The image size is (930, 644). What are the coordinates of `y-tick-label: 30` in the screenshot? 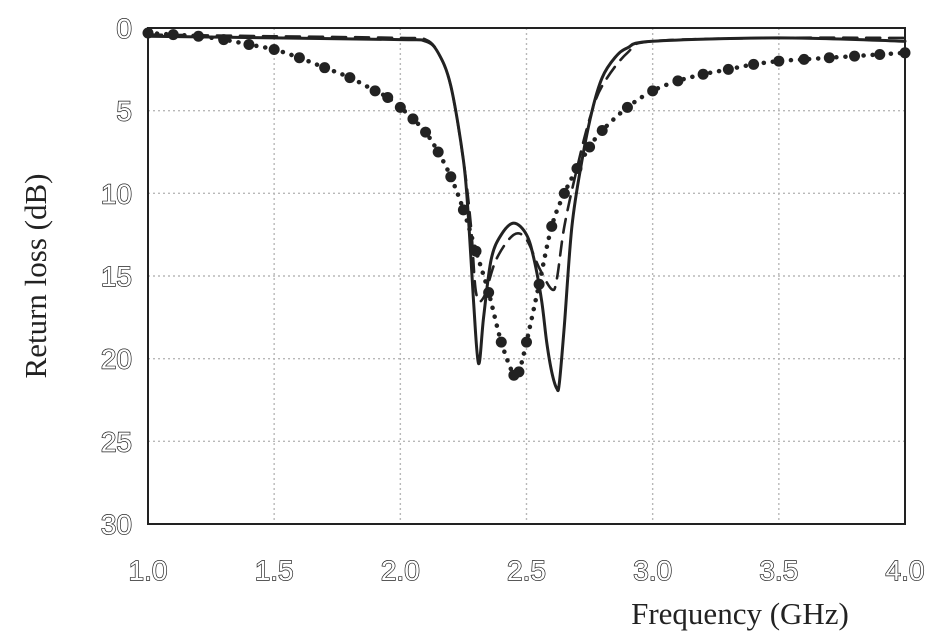 It's located at (116, 524).